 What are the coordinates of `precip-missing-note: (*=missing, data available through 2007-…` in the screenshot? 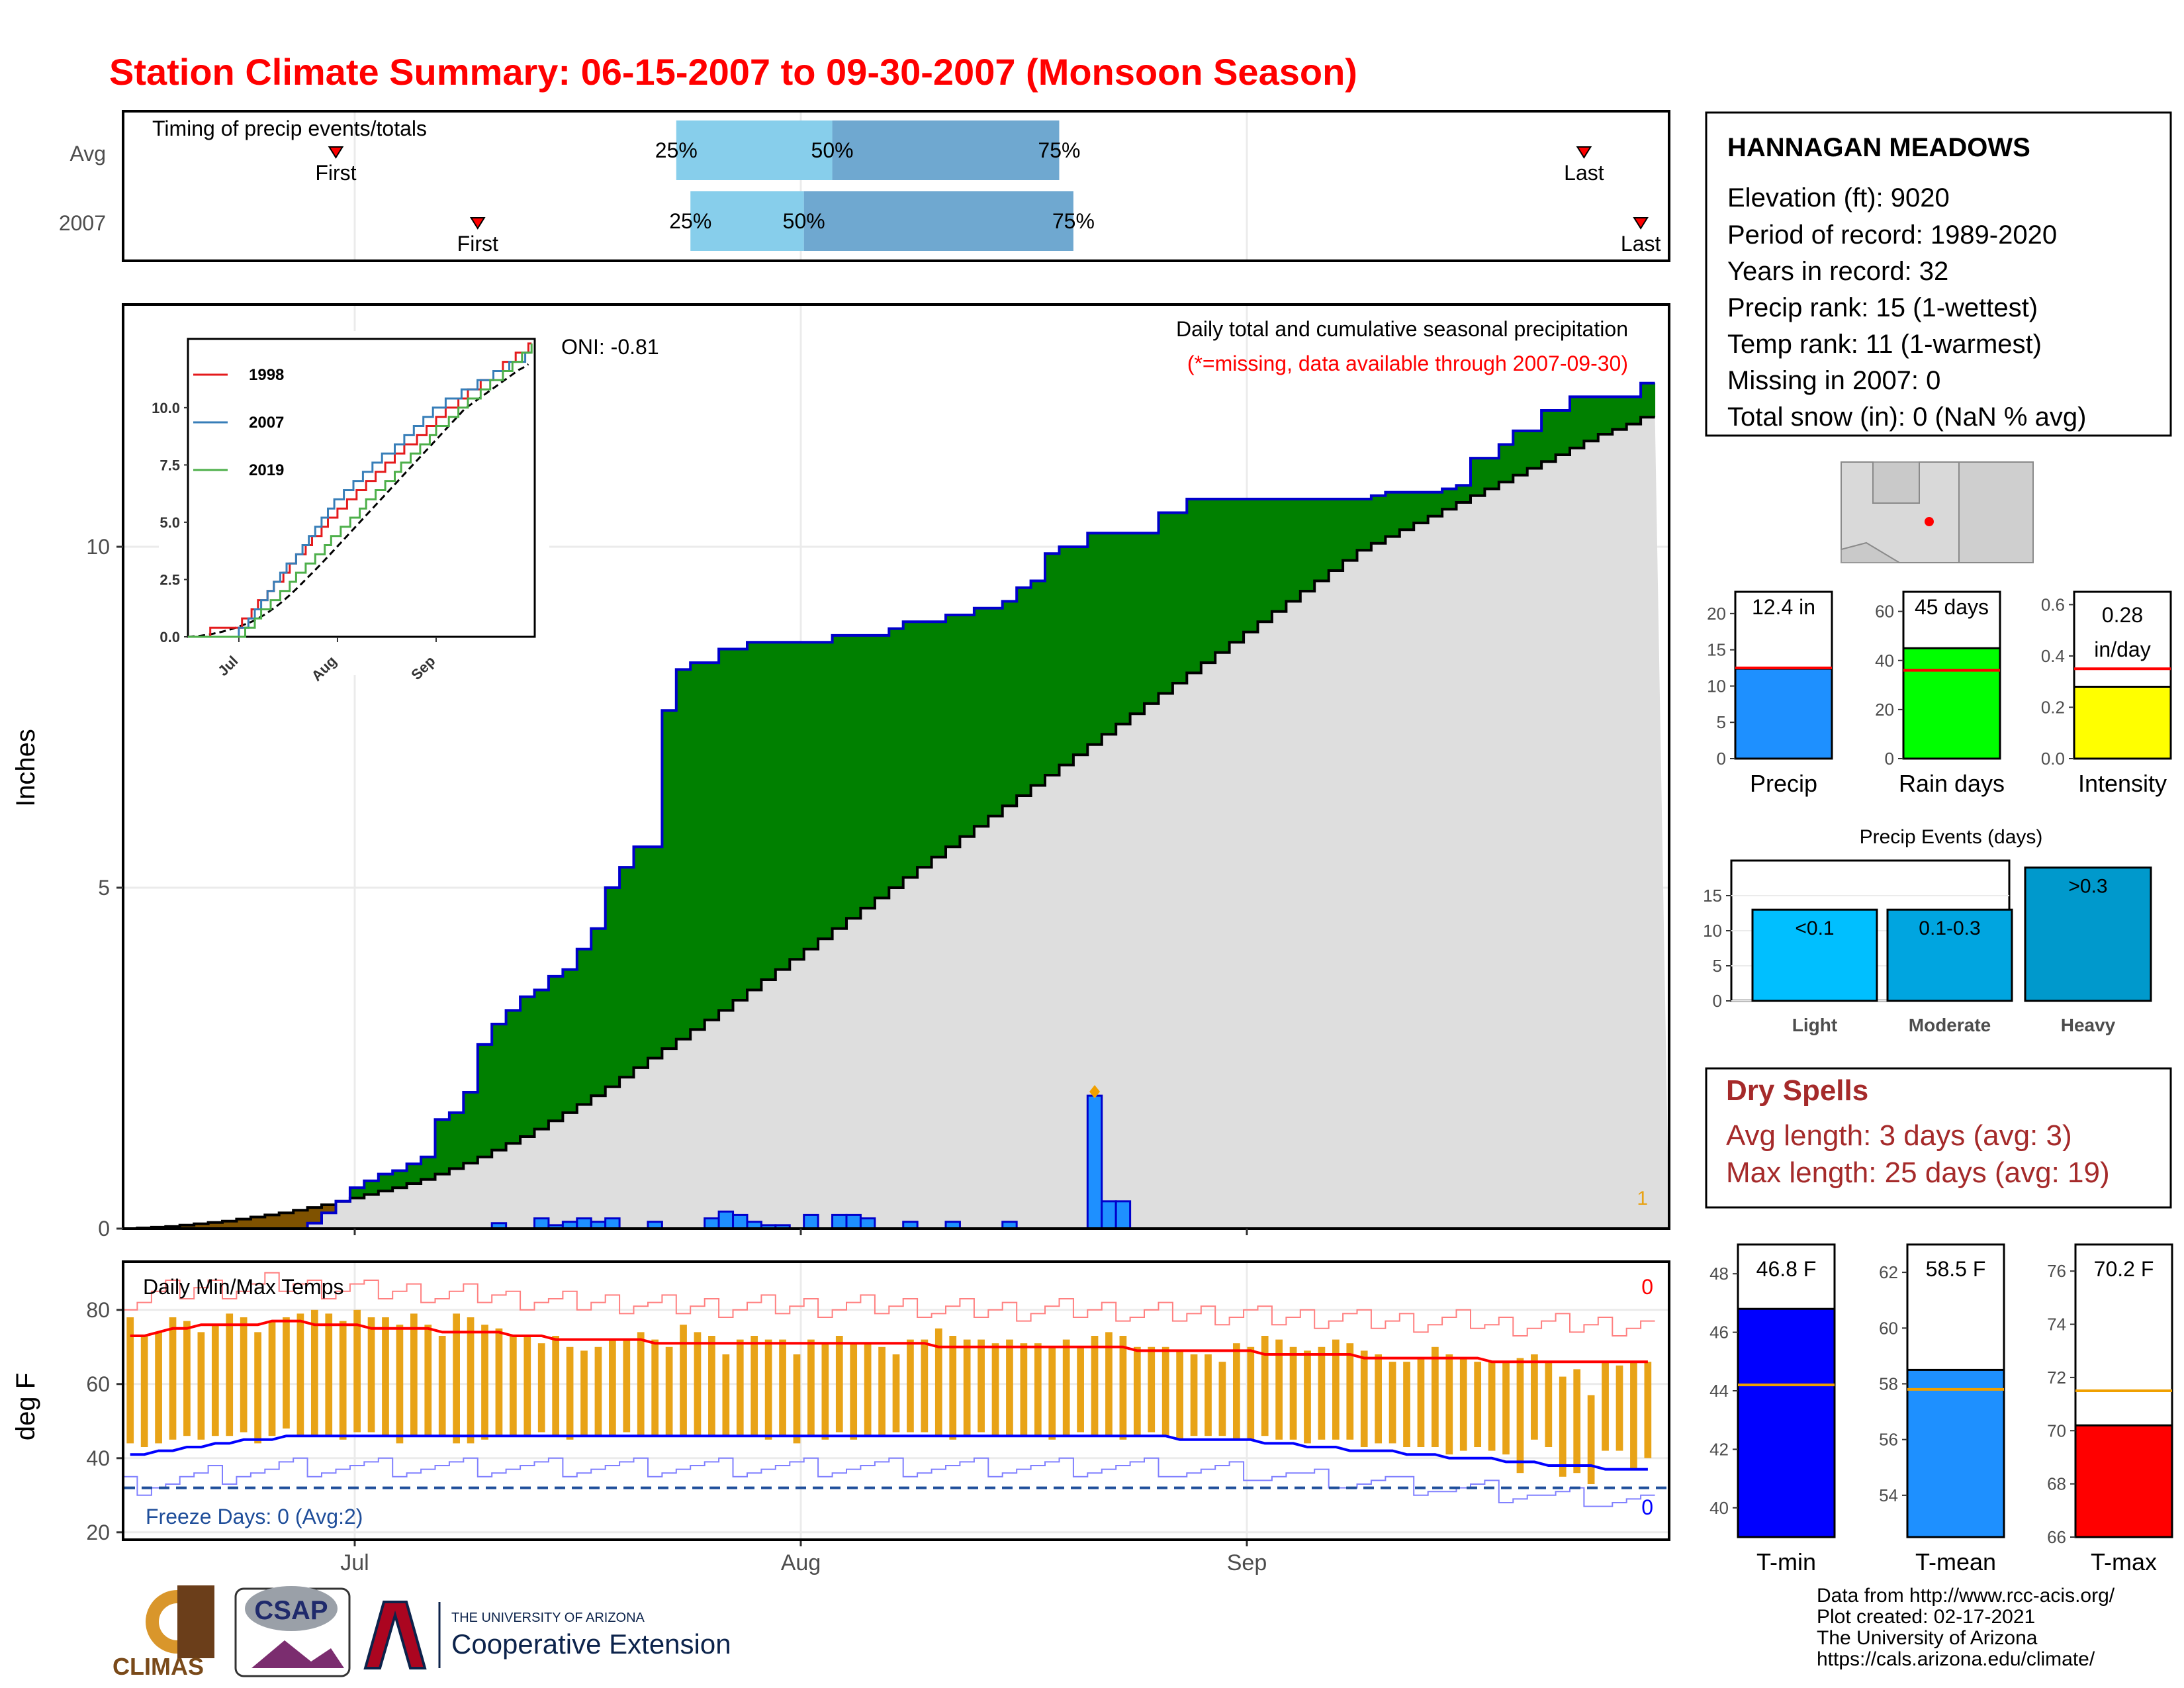 It's located at (1407, 363).